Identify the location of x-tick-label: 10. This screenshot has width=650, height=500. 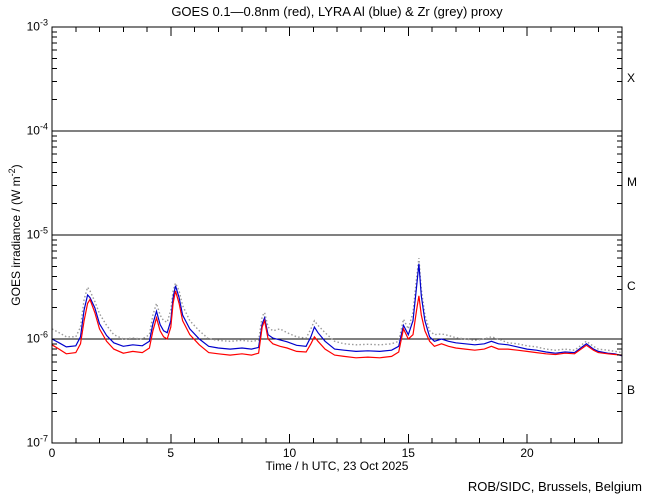
(289, 453).